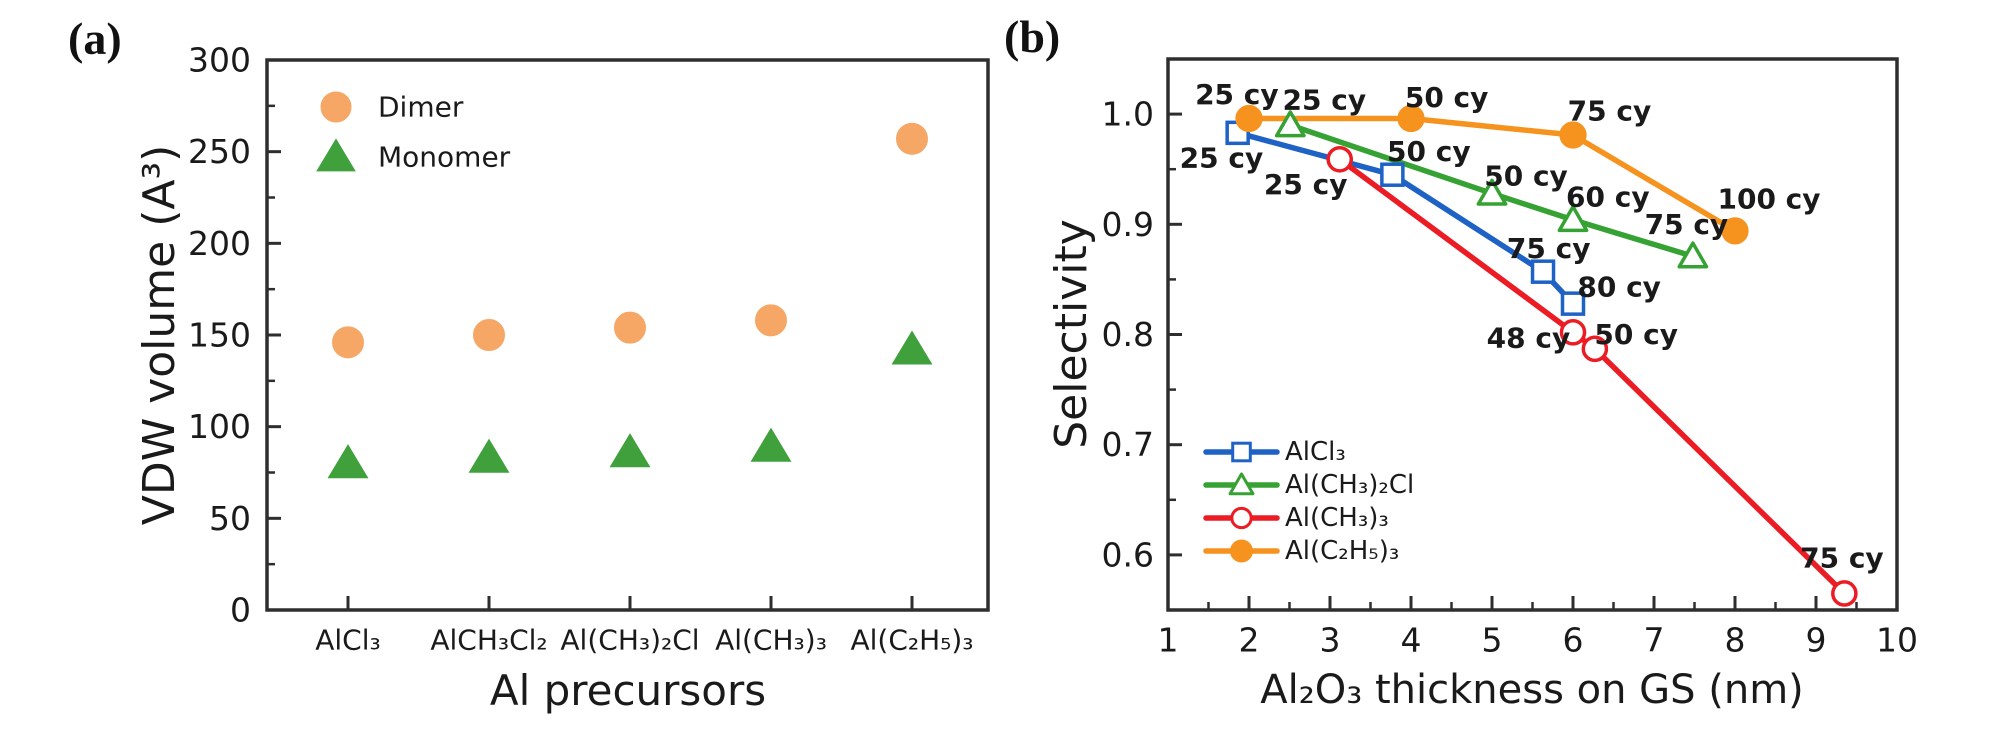 This screenshot has width=1995, height=737. I want to click on y-tick-label: 50, so click(230, 518).